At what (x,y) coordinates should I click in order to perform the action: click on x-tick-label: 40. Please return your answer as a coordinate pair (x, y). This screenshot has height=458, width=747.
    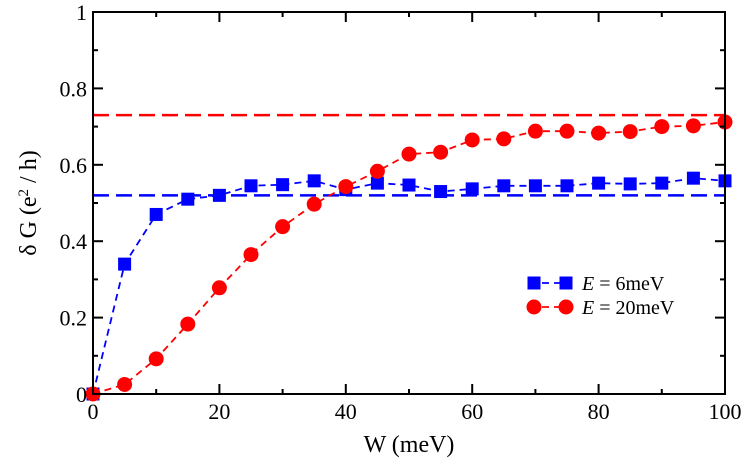
    Looking at the image, I should click on (346, 411).